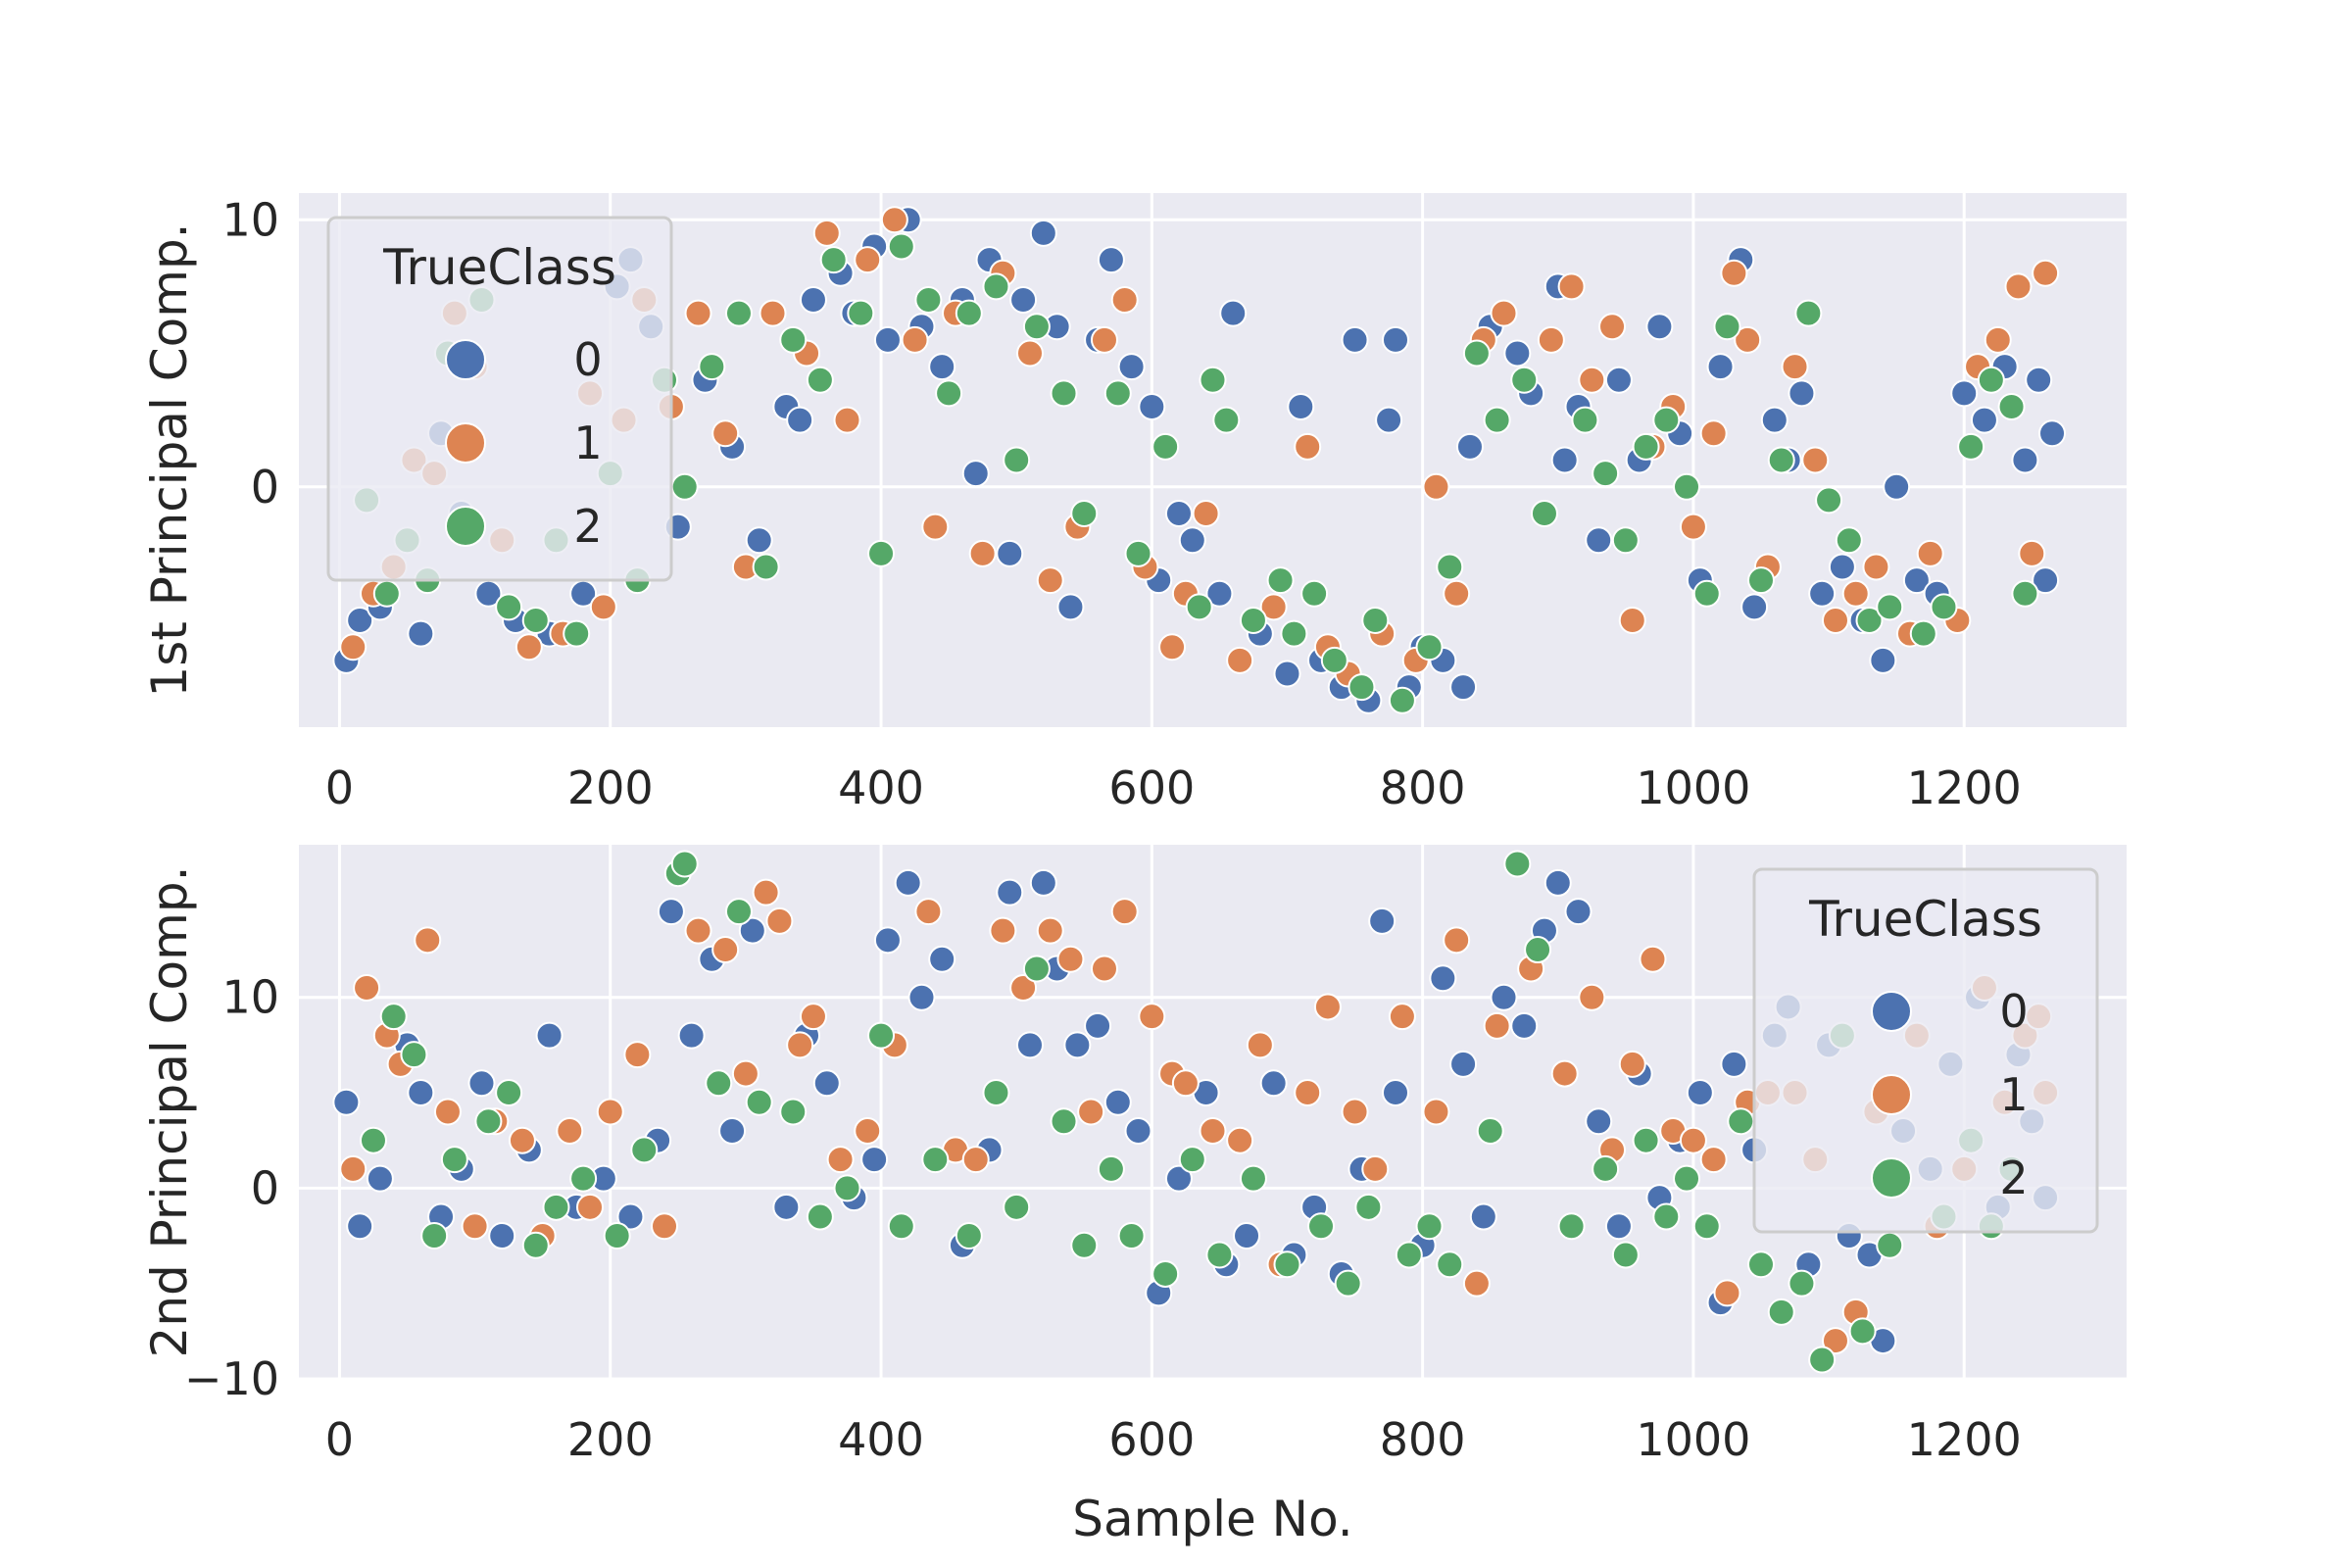  Describe the element at coordinates (499, 399) in the screenshot. I see `legend: TrueClass 0 1 2` at that location.